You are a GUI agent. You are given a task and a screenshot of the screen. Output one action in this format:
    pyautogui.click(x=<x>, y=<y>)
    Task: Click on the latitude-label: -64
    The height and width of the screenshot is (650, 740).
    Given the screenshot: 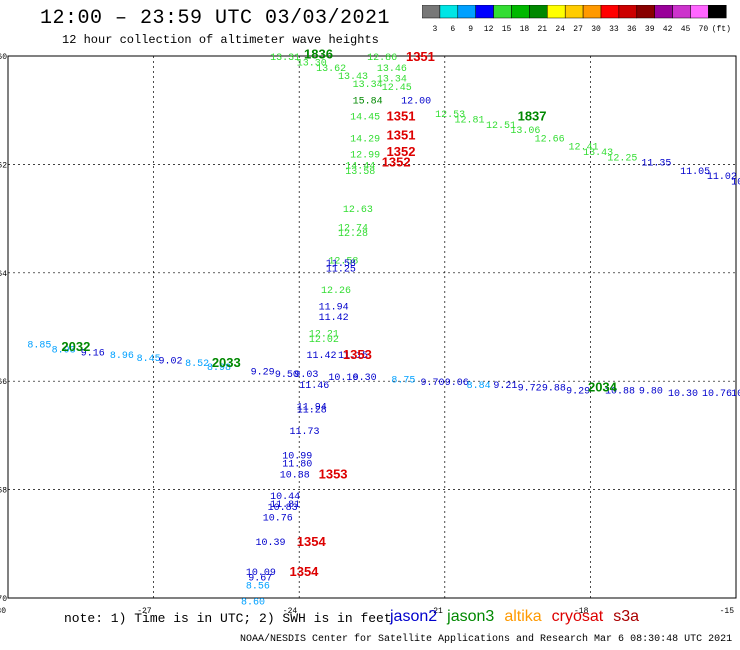 What is the action you would take?
    pyautogui.click(x=3, y=274)
    